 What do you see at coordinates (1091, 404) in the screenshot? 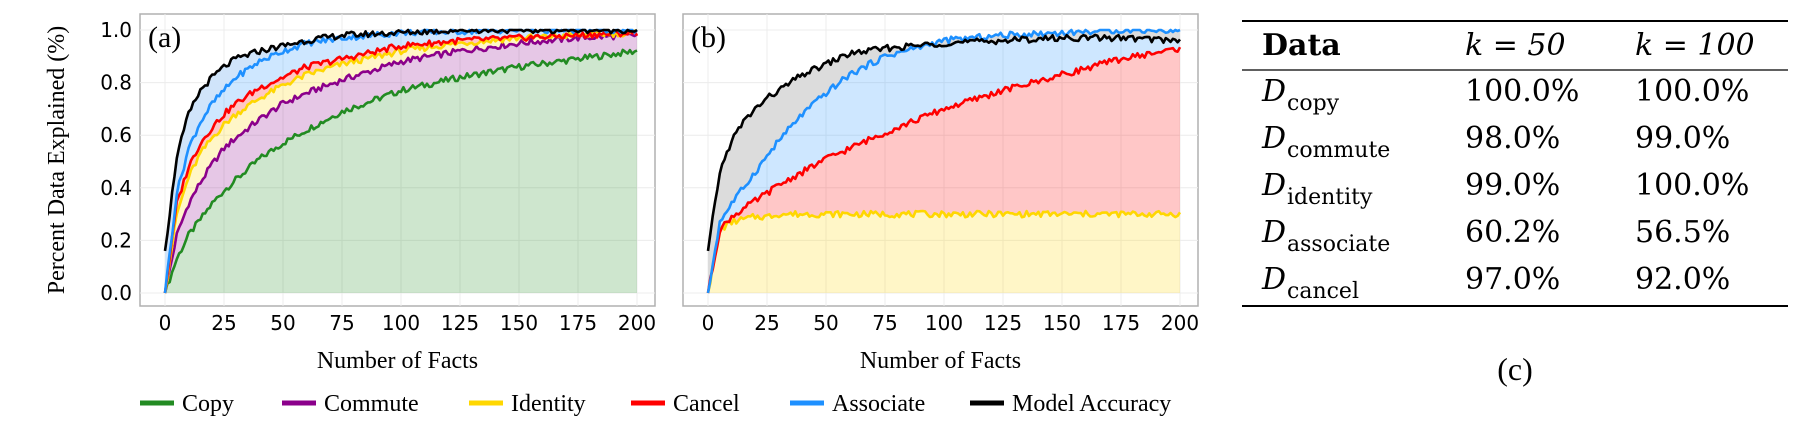
I see `legend-label: Model Accuracy` at bounding box center [1091, 404].